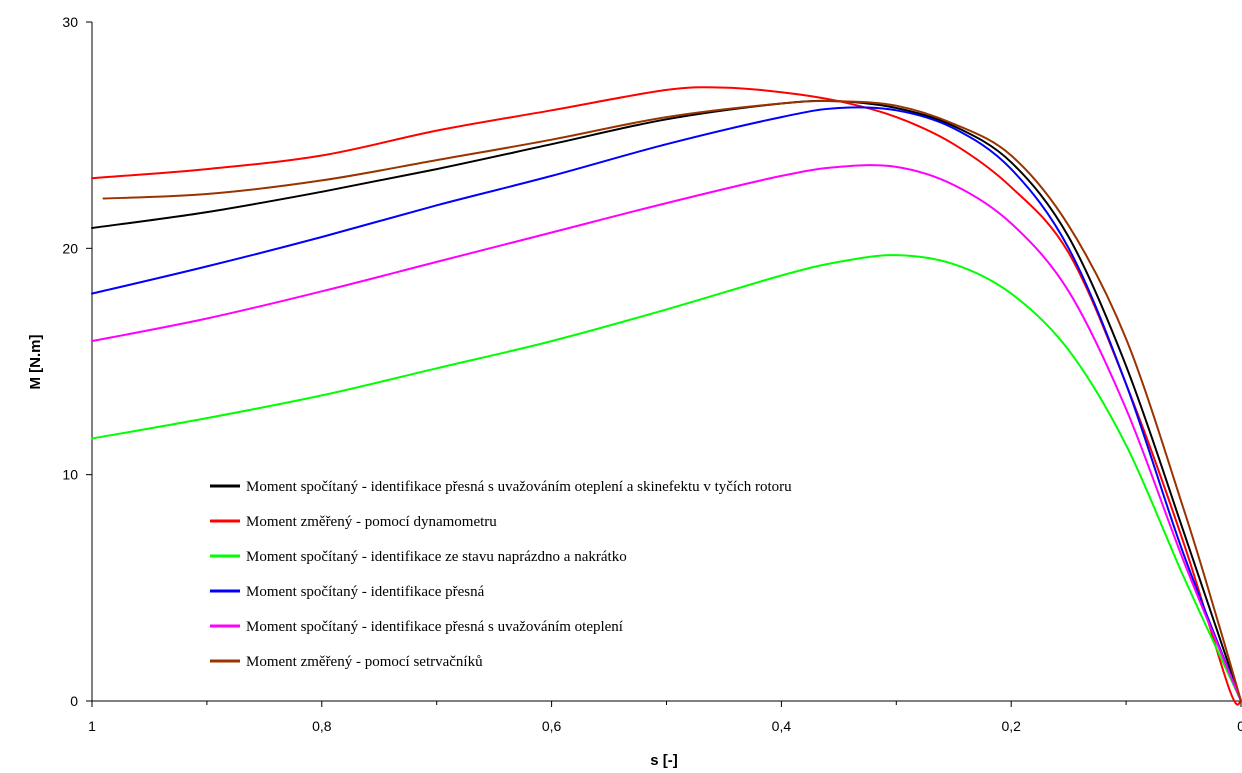  Describe the element at coordinates (552, 726) in the screenshot. I see `x-tick-label: 0,6` at that location.